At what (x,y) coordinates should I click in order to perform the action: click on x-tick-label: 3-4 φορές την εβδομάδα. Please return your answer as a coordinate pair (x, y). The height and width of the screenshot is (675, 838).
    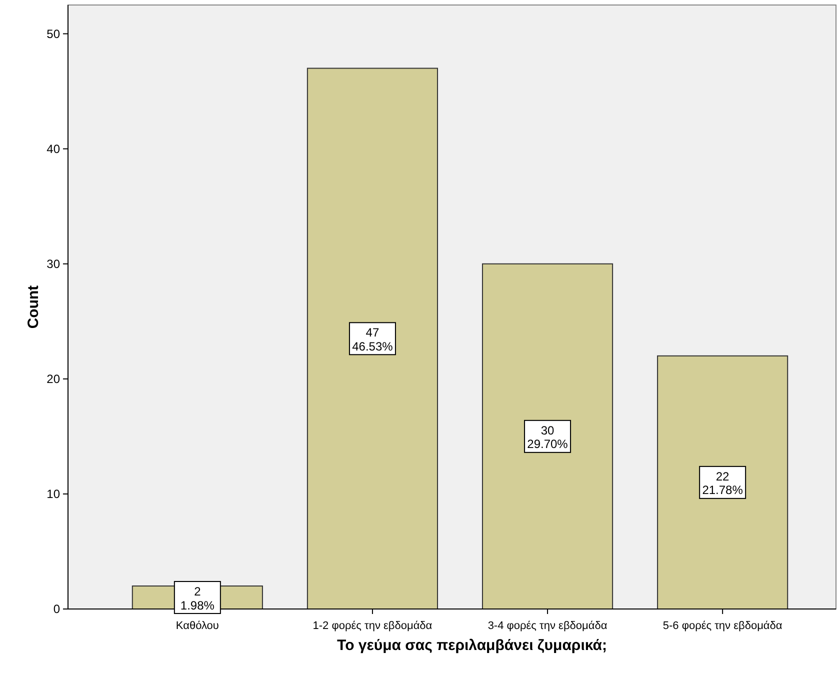
    Looking at the image, I should click on (548, 626).